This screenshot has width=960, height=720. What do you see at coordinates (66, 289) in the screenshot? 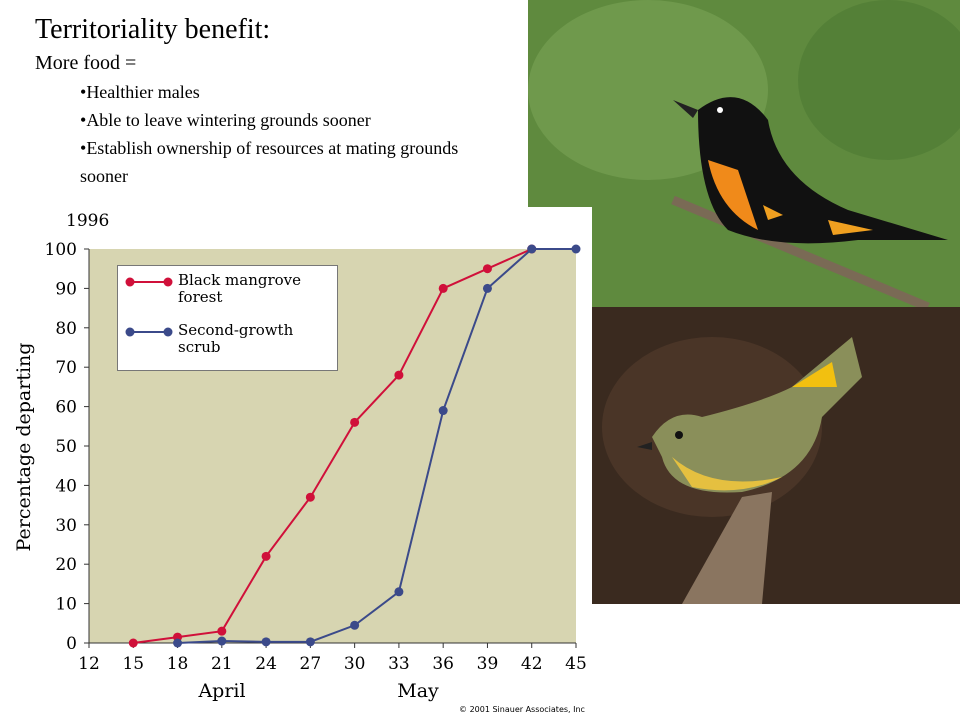
I see `y-tick-label: 90` at bounding box center [66, 289].